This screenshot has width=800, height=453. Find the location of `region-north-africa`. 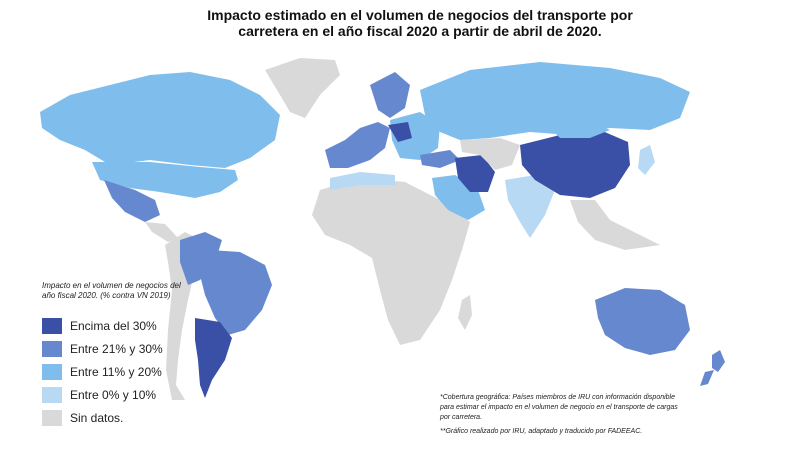

region-north-africa is located at coordinates (362, 181).